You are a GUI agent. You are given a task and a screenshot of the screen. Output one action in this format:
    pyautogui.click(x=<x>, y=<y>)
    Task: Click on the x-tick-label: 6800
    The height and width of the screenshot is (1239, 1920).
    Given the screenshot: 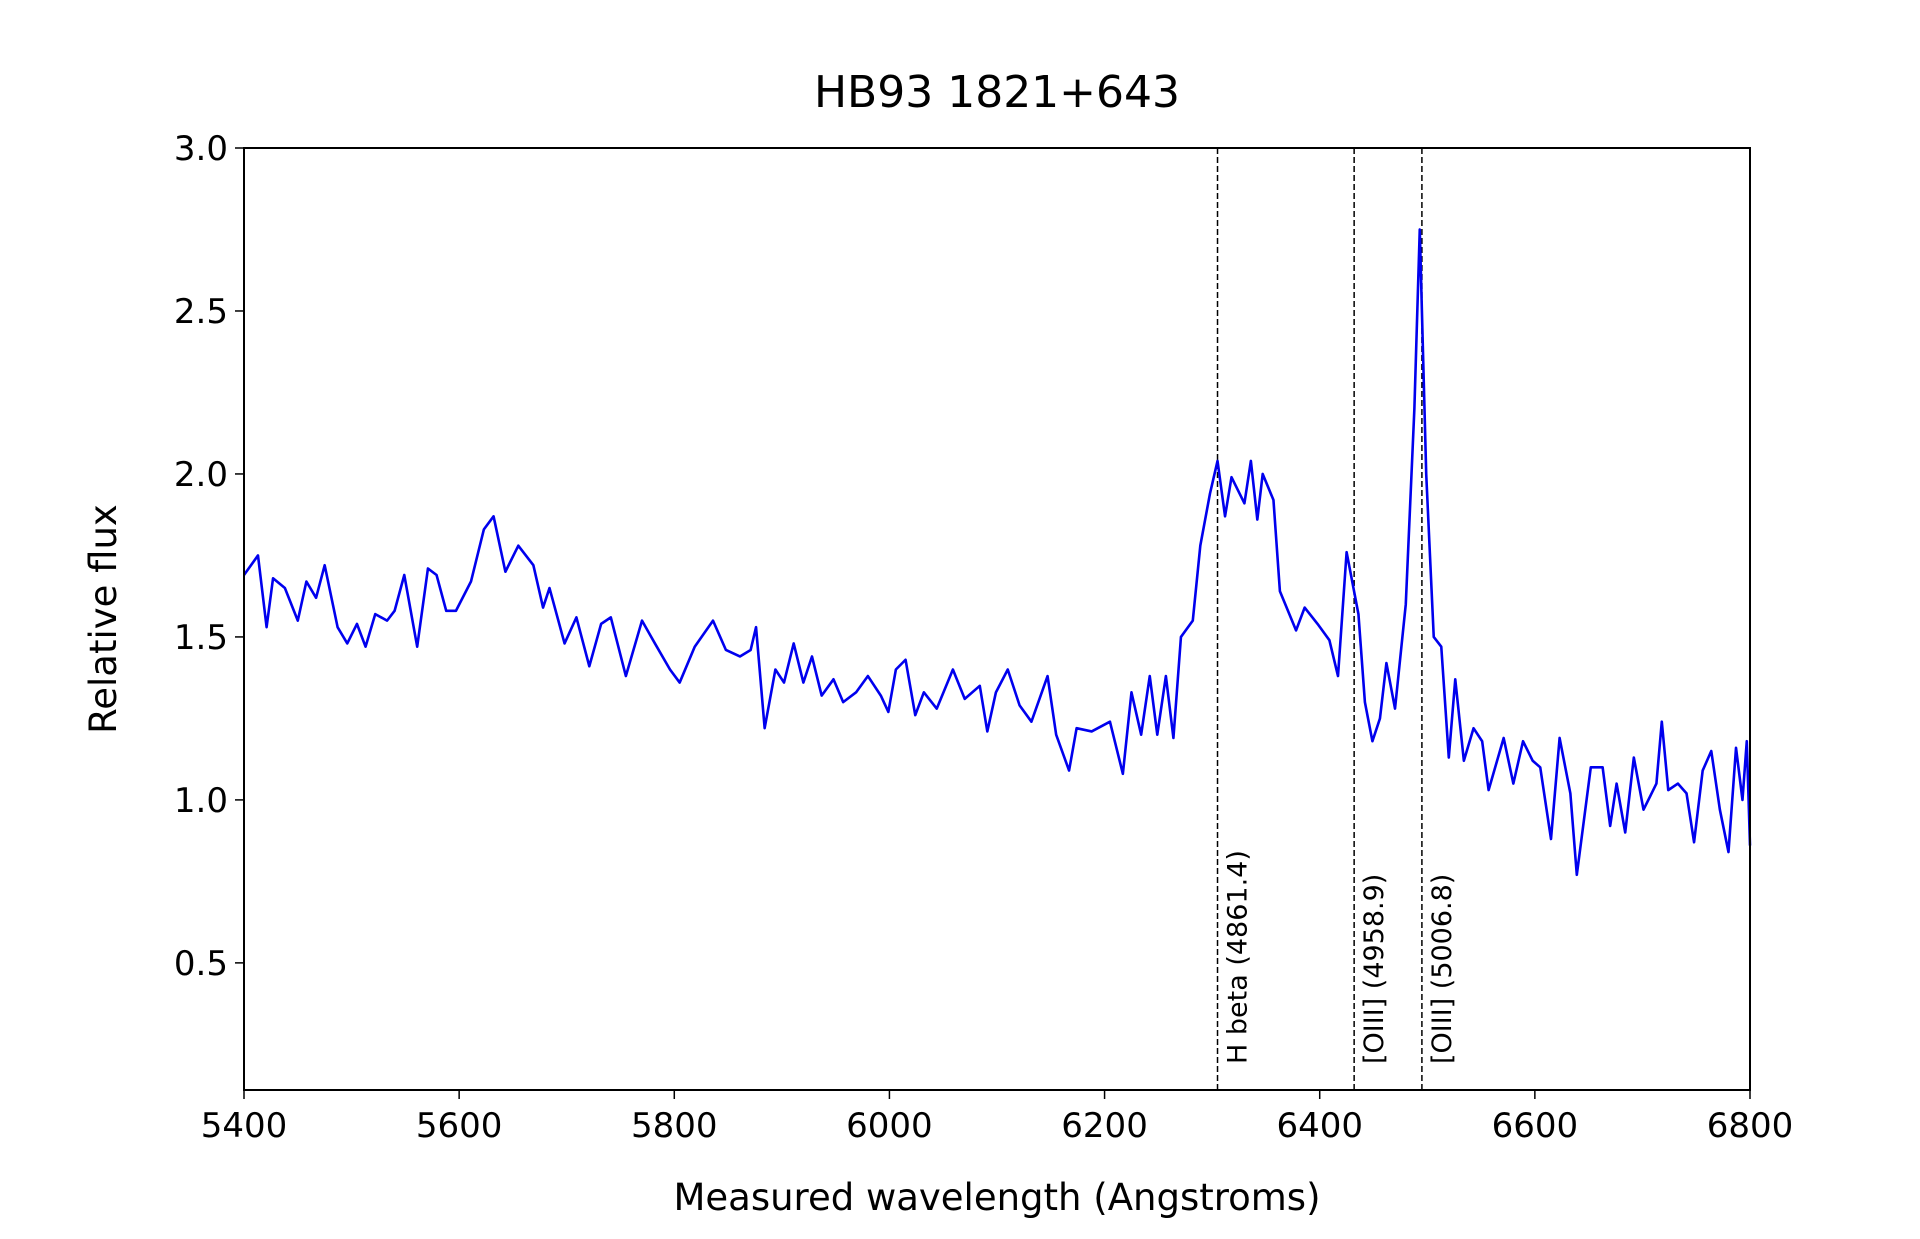 What is the action you would take?
    pyautogui.click(x=1750, y=1126)
    